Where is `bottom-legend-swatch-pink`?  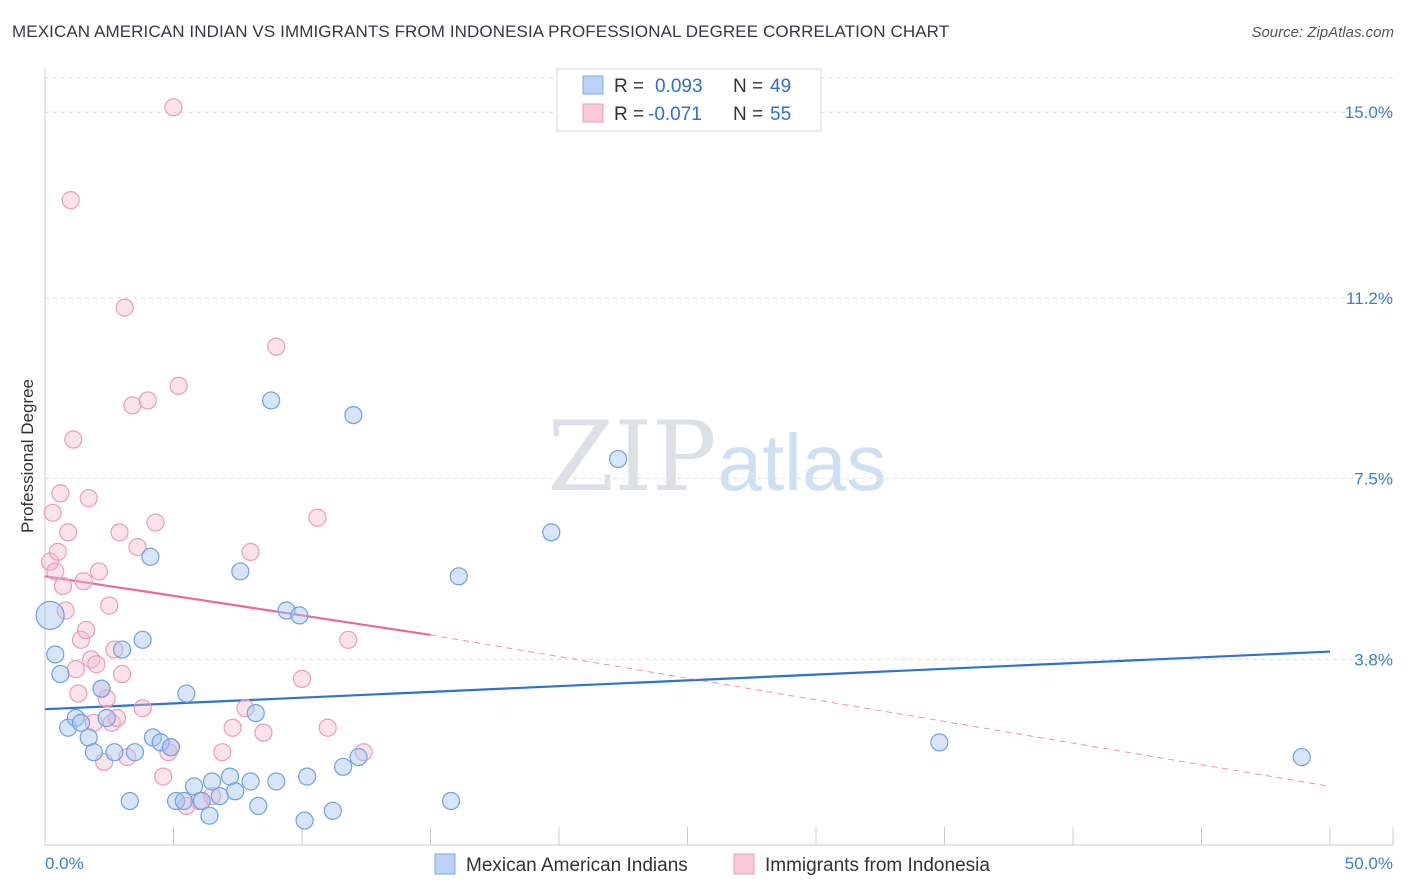 bottom-legend-swatch-pink is located at coordinates (744, 864).